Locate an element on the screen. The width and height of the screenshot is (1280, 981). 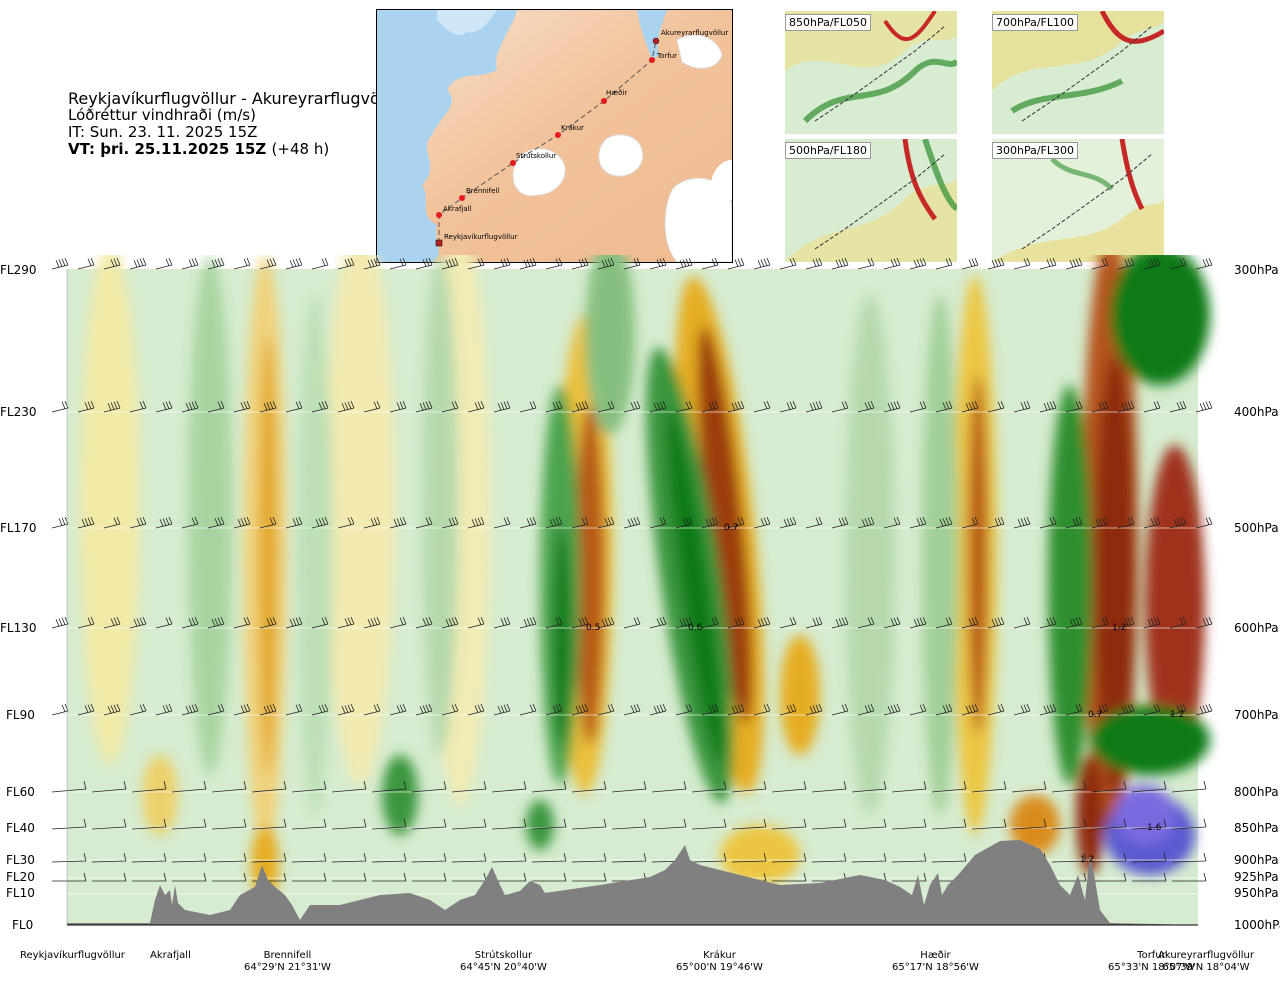
fl-label-40: FL40 is located at coordinates (20, 828).